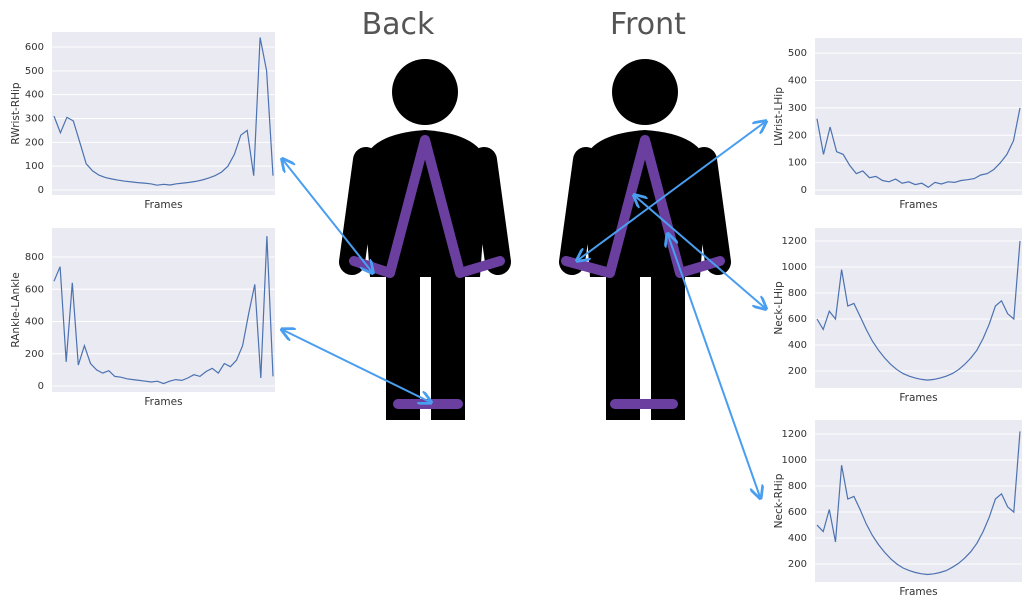  What do you see at coordinates (779, 308) in the screenshot?
I see `y-axis-label: Neck-LHip` at bounding box center [779, 308].